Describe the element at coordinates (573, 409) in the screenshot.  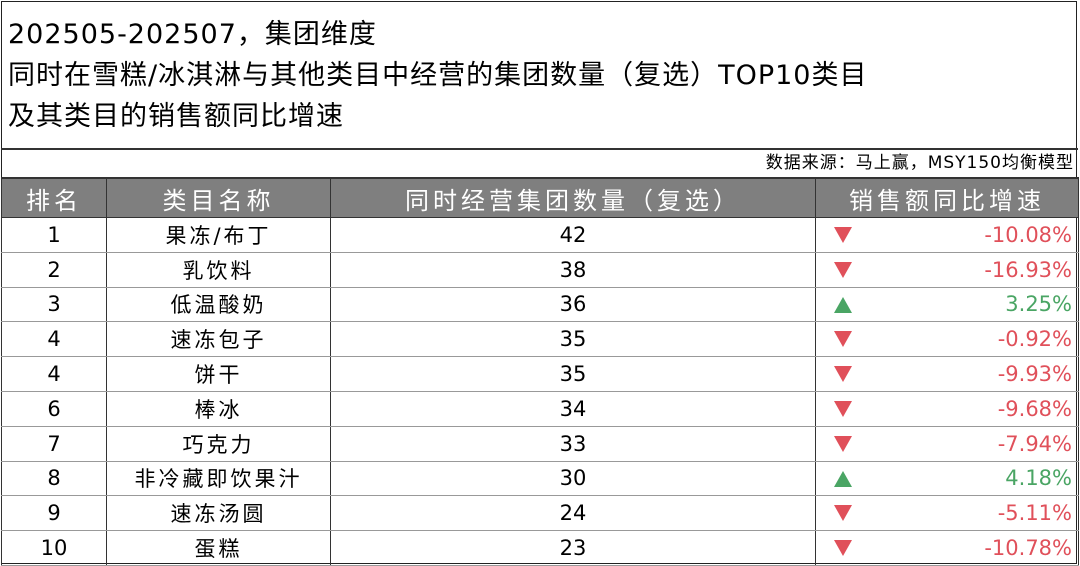
I see `count-cell: 34` at that location.